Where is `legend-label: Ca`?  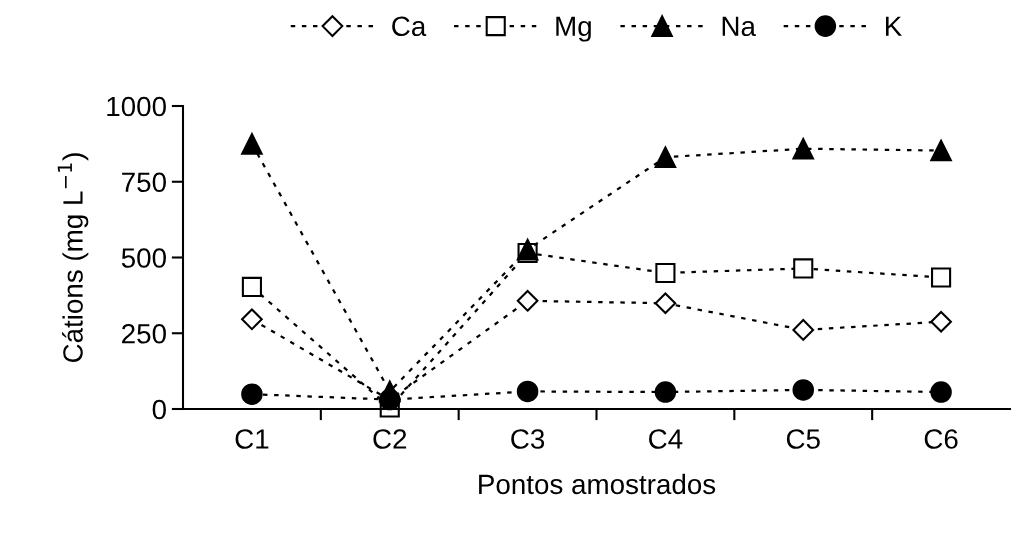
legend-label: Ca is located at coordinates (409, 26).